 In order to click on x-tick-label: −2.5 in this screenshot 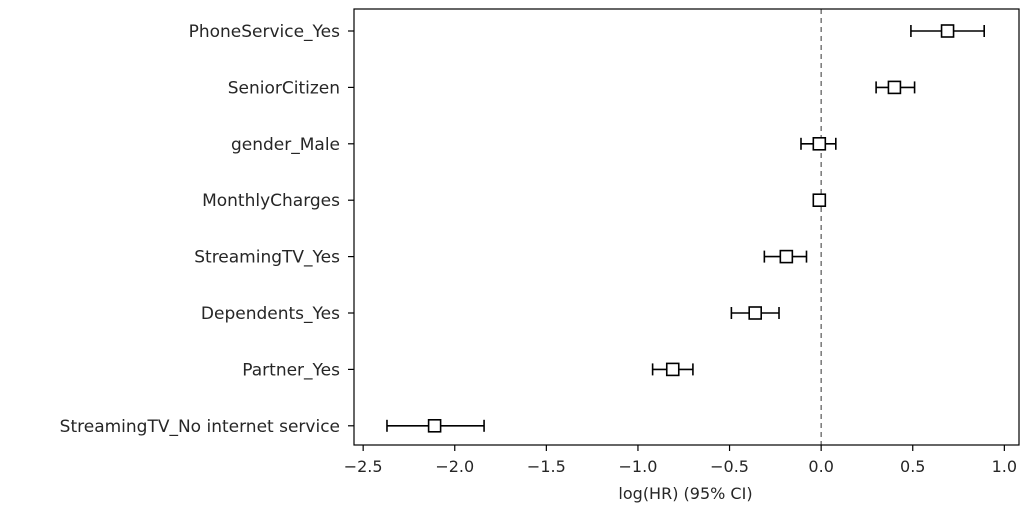, I will do `click(363, 466)`.